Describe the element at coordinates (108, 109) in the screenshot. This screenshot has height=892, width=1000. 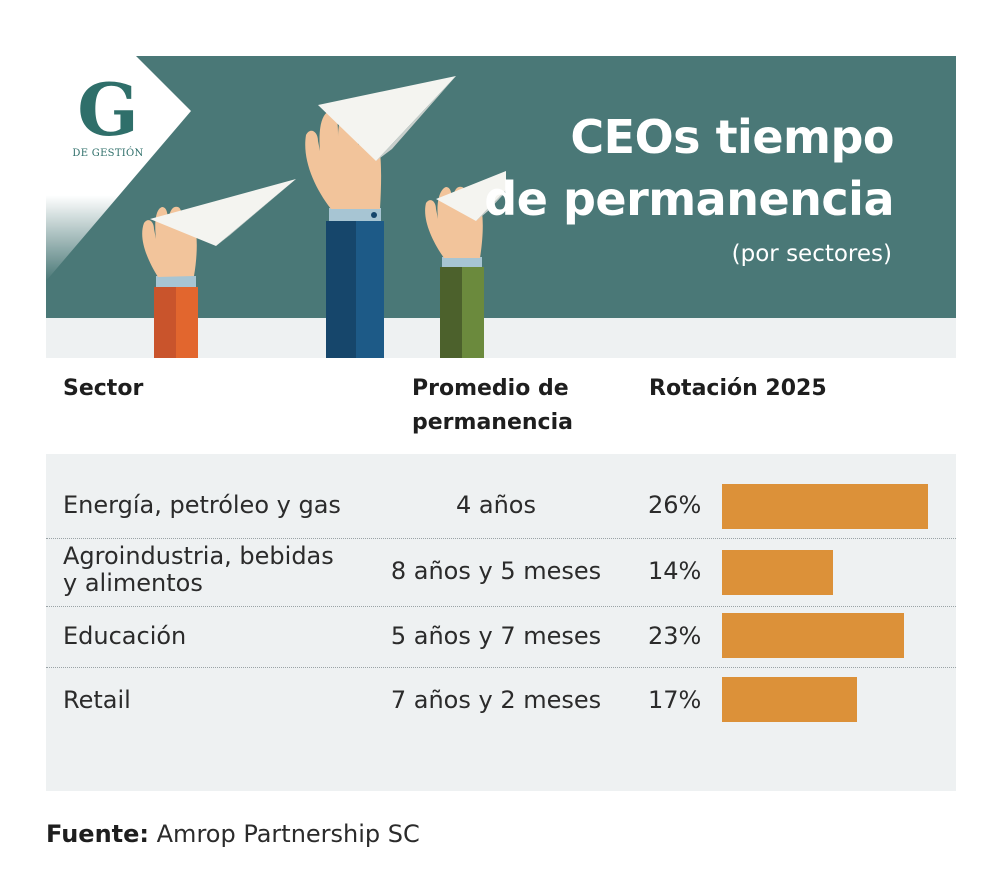
I see `gestion-logo: G` at that location.